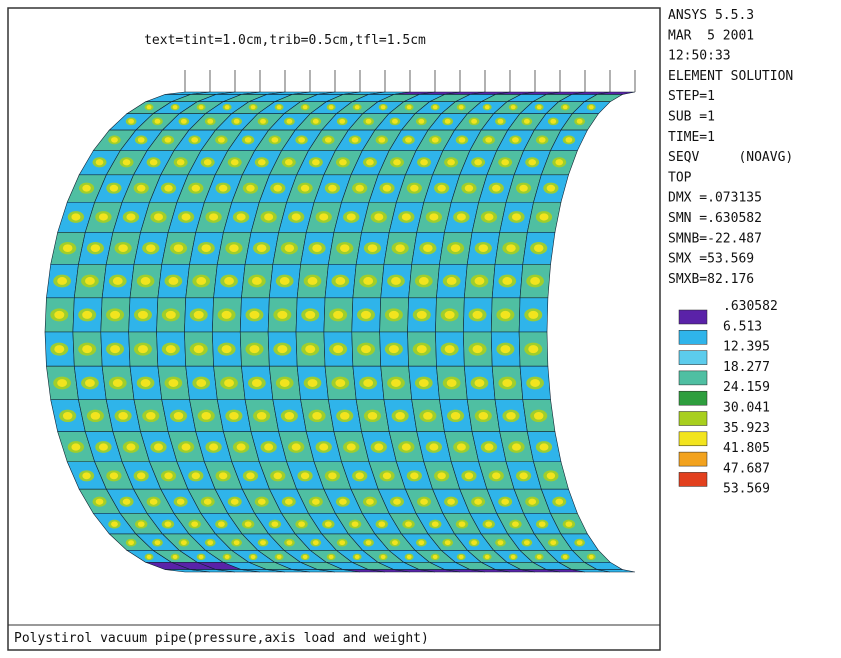 The width and height of the screenshot is (841, 658). Describe the element at coordinates (730, 157) in the screenshot. I see `info-line: SEQV (NOAVG)` at that location.